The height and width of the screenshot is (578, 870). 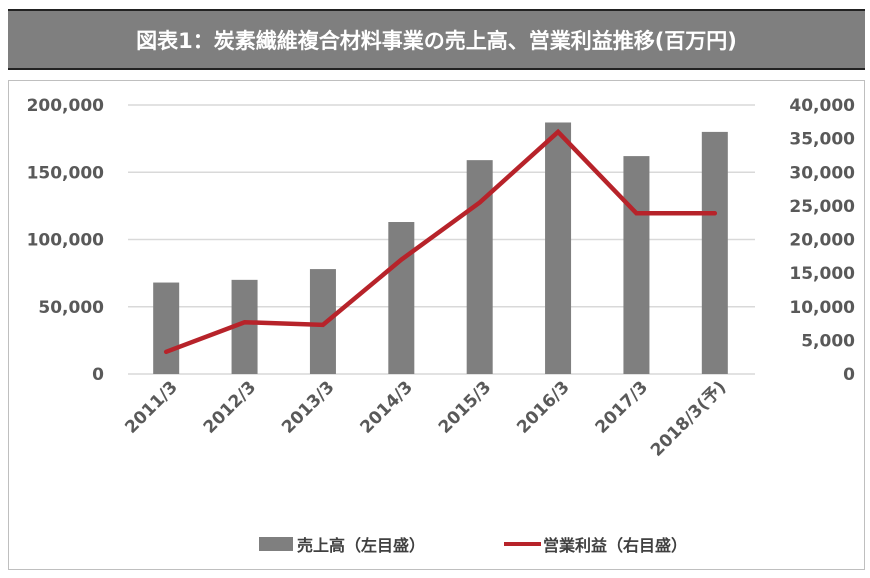 I want to click on x-tick-label: 2016/3, so click(x=543, y=407).